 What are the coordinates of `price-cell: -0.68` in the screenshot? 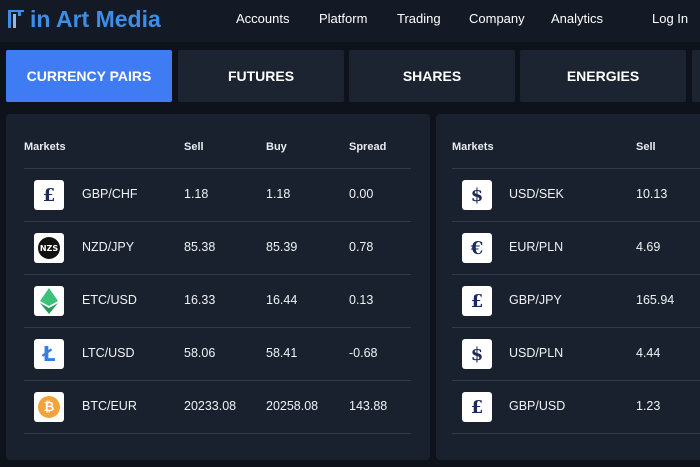 It's located at (363, 353).